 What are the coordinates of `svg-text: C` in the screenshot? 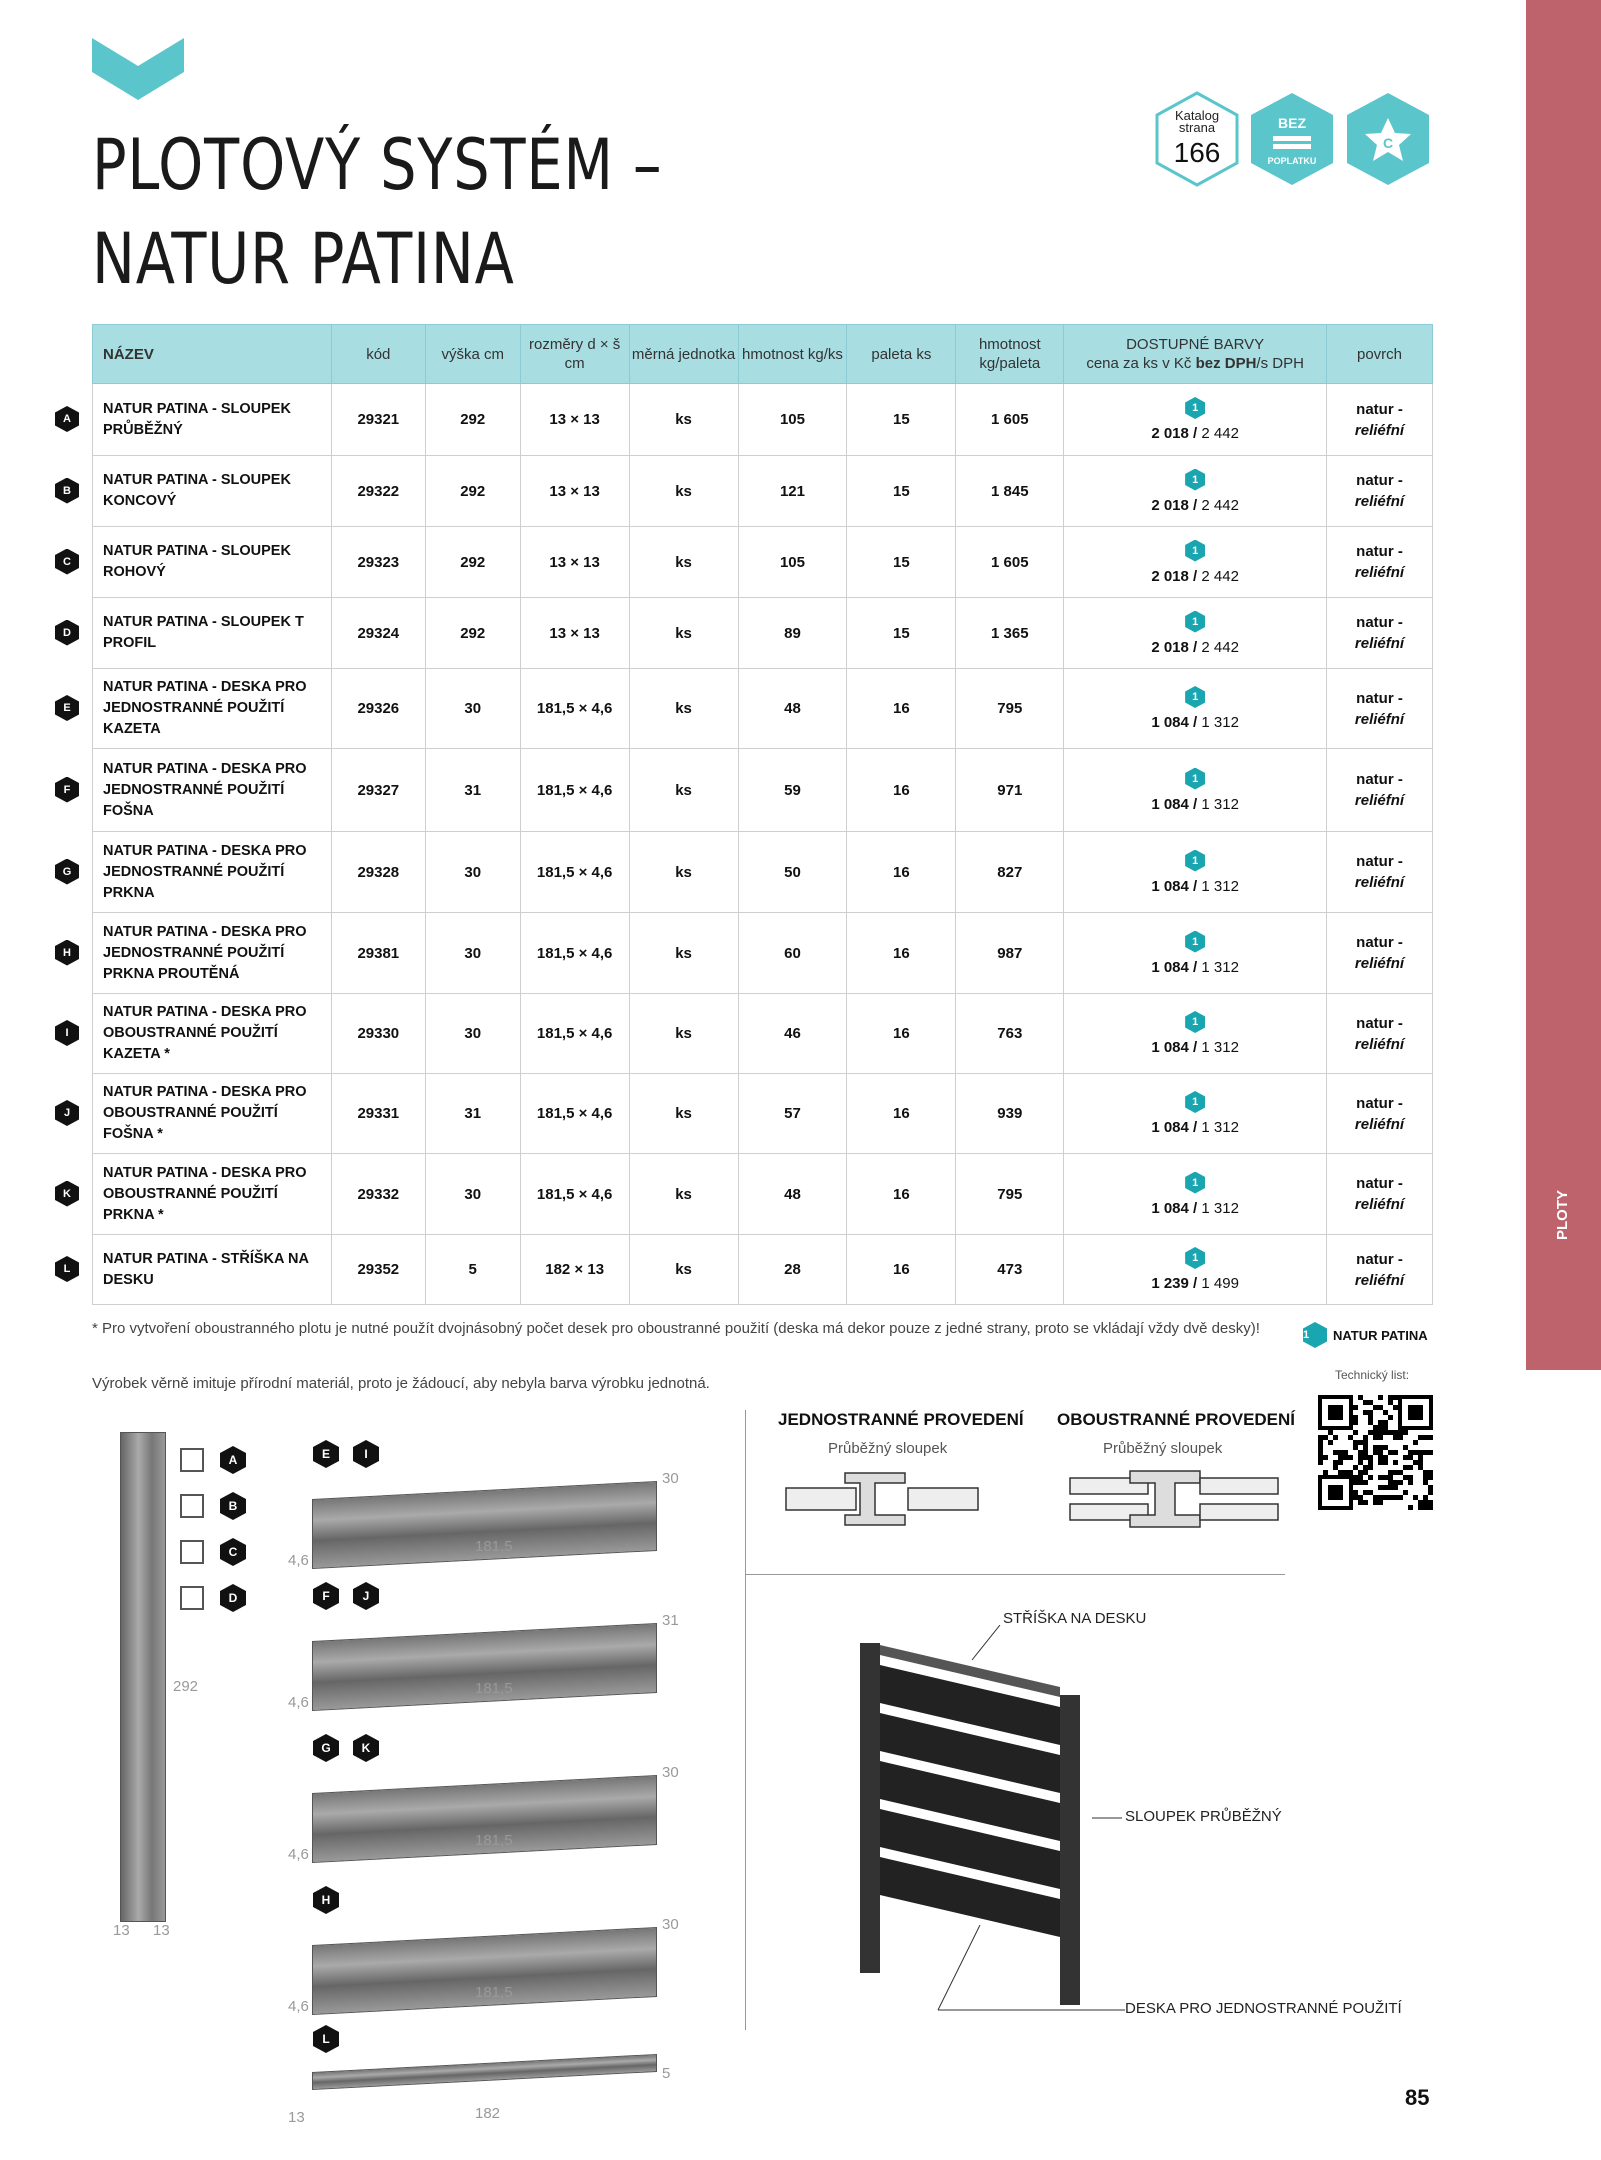 It's located at (1388, 143).